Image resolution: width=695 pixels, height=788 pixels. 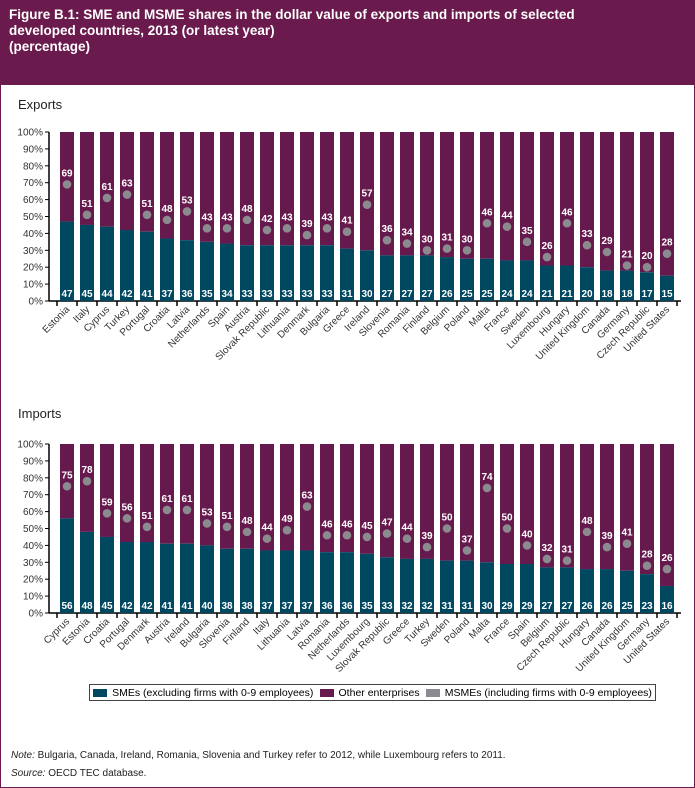 What do you see at coordinates (507, 606) in the screenshot?
I see `sme-value-label: 29` at bounding box center [507, 606].